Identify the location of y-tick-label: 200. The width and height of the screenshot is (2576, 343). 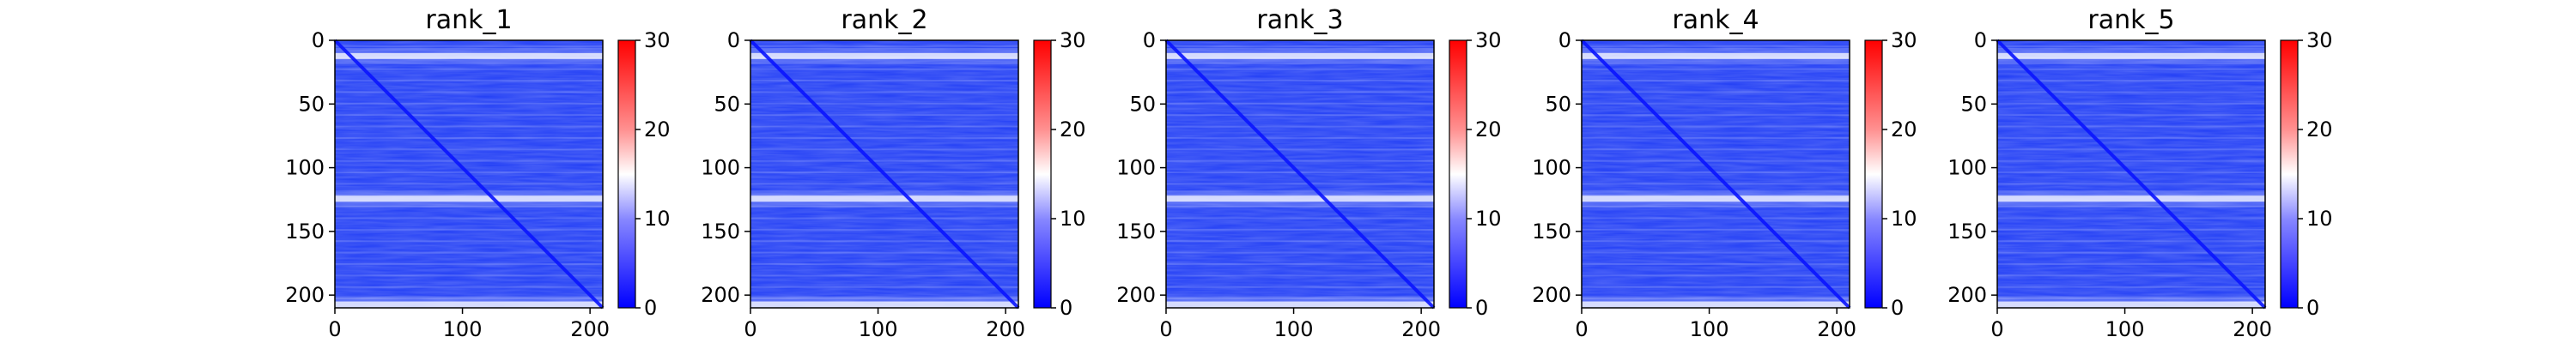
(305, 295).